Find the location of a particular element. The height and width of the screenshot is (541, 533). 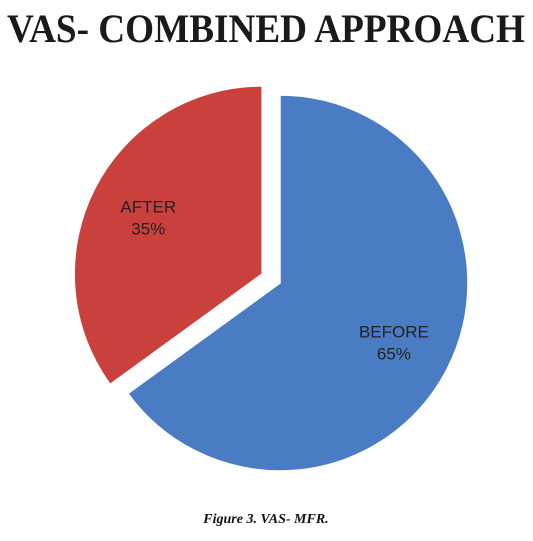

caption: Figure 3. VAS- MFR. is located at coordinates (265, 519).